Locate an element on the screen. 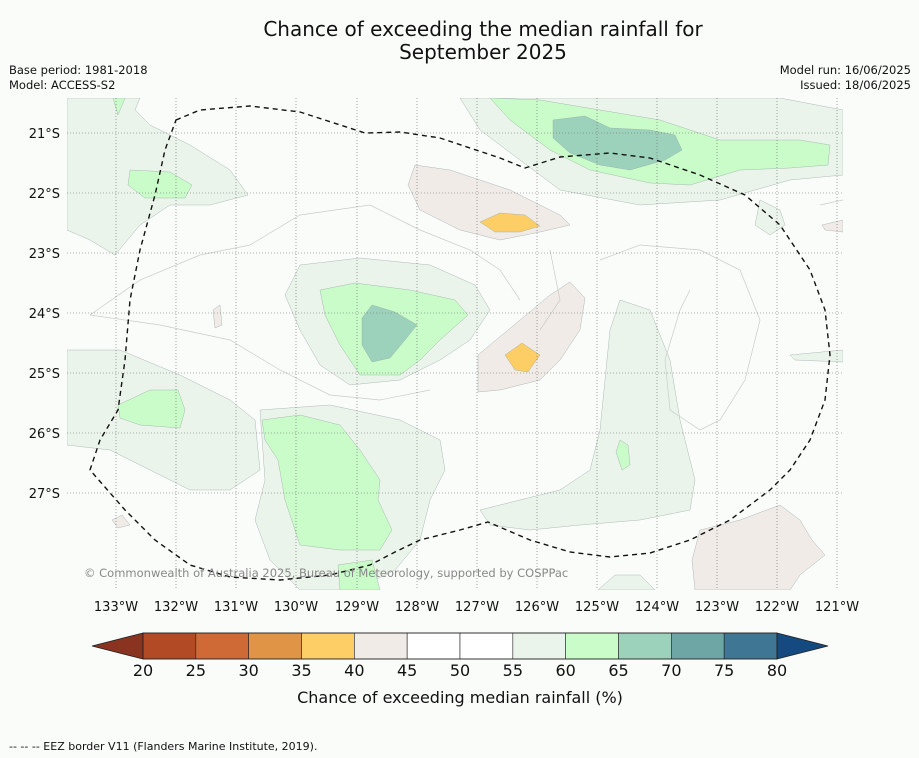 The image size is (919, 758). colorbar-tick-label: 35 is located at coordinates (301, 670).